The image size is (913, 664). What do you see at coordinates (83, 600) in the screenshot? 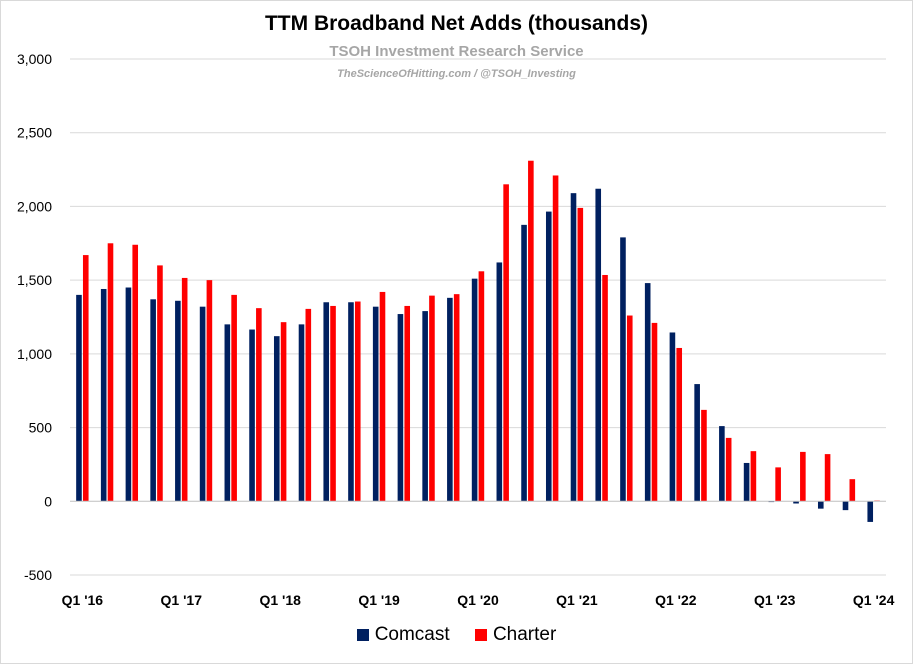
I see `x-tick-label: Q1 '16` at bounding box center [83, 600].